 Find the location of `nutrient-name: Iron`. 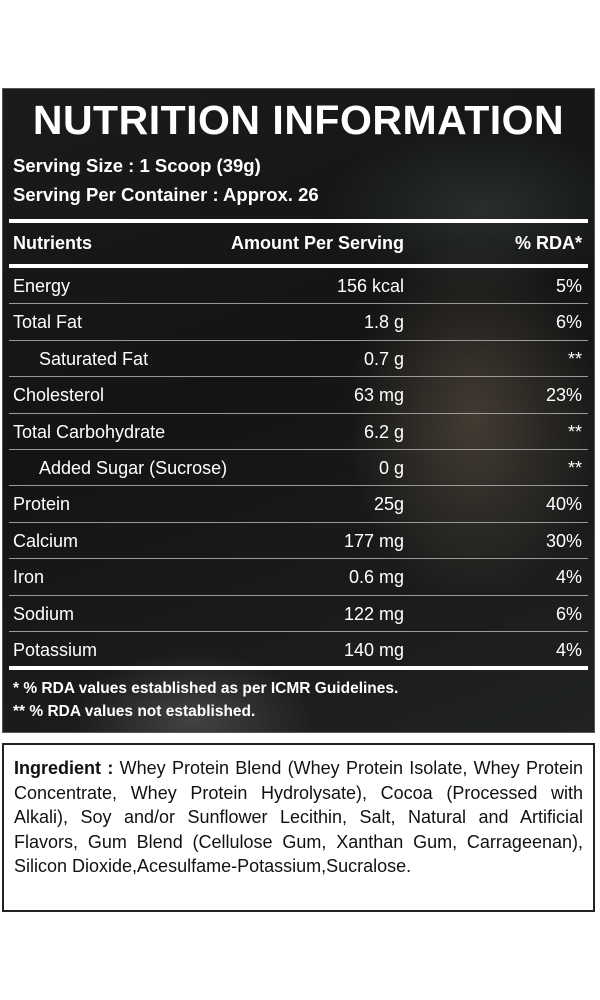

nutrient-name: Iron is located at coordinates (29, 577).